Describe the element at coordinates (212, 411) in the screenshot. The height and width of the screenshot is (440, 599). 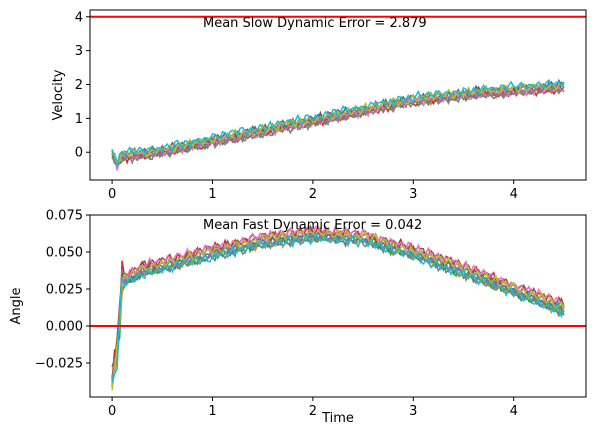
I see `angle-x-tick-label: 1` at that location.